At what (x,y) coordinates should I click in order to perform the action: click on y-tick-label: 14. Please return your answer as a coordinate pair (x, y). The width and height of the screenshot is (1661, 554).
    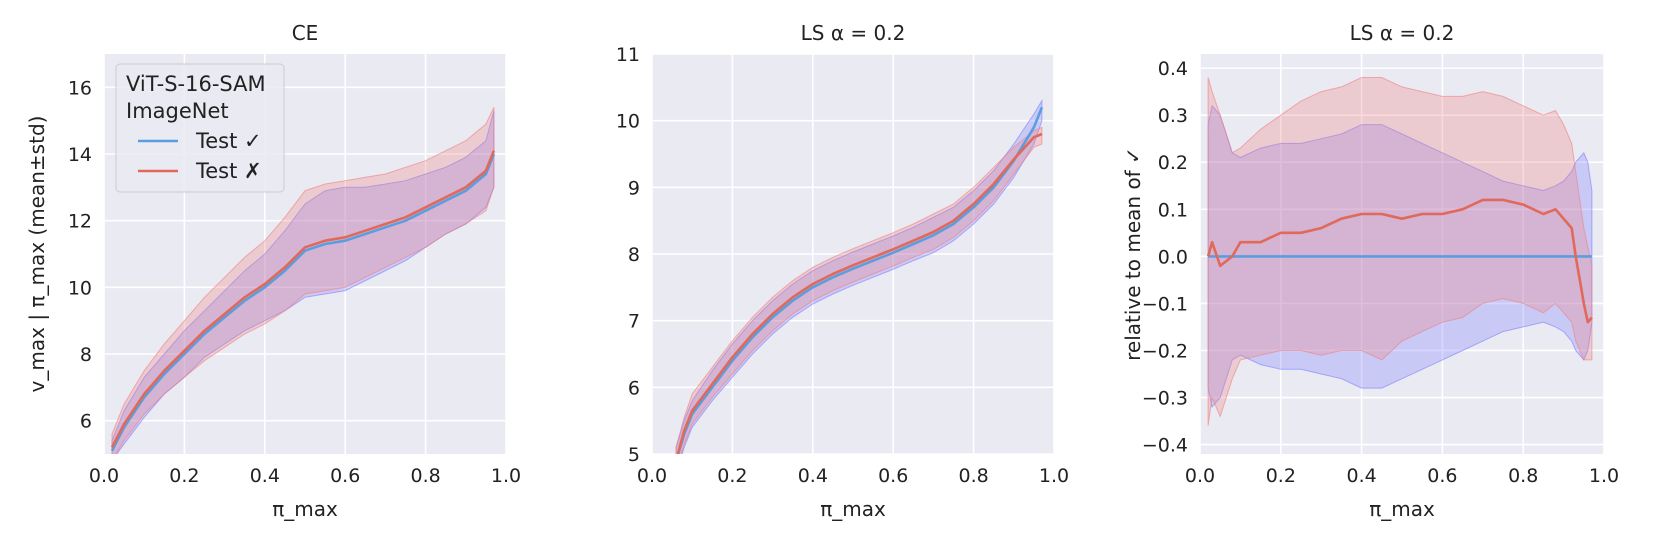
    Looking at the image, I should click on (80, 155).